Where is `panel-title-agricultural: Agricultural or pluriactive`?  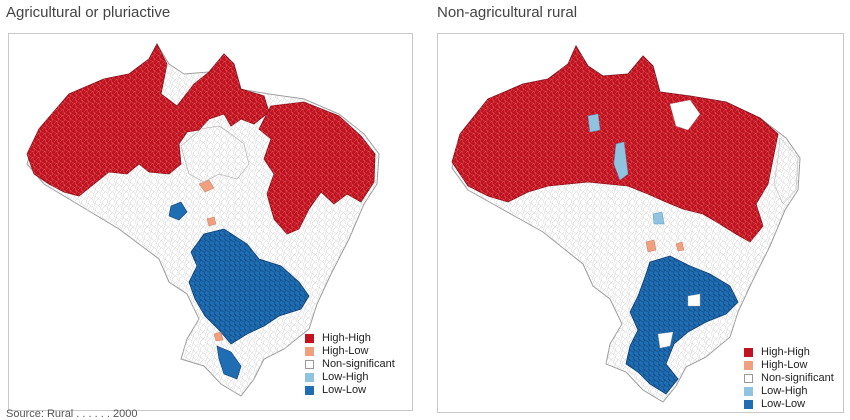
panel-title-agricultural: Agricultural or pluriactive is located at coordinates (88, 12).